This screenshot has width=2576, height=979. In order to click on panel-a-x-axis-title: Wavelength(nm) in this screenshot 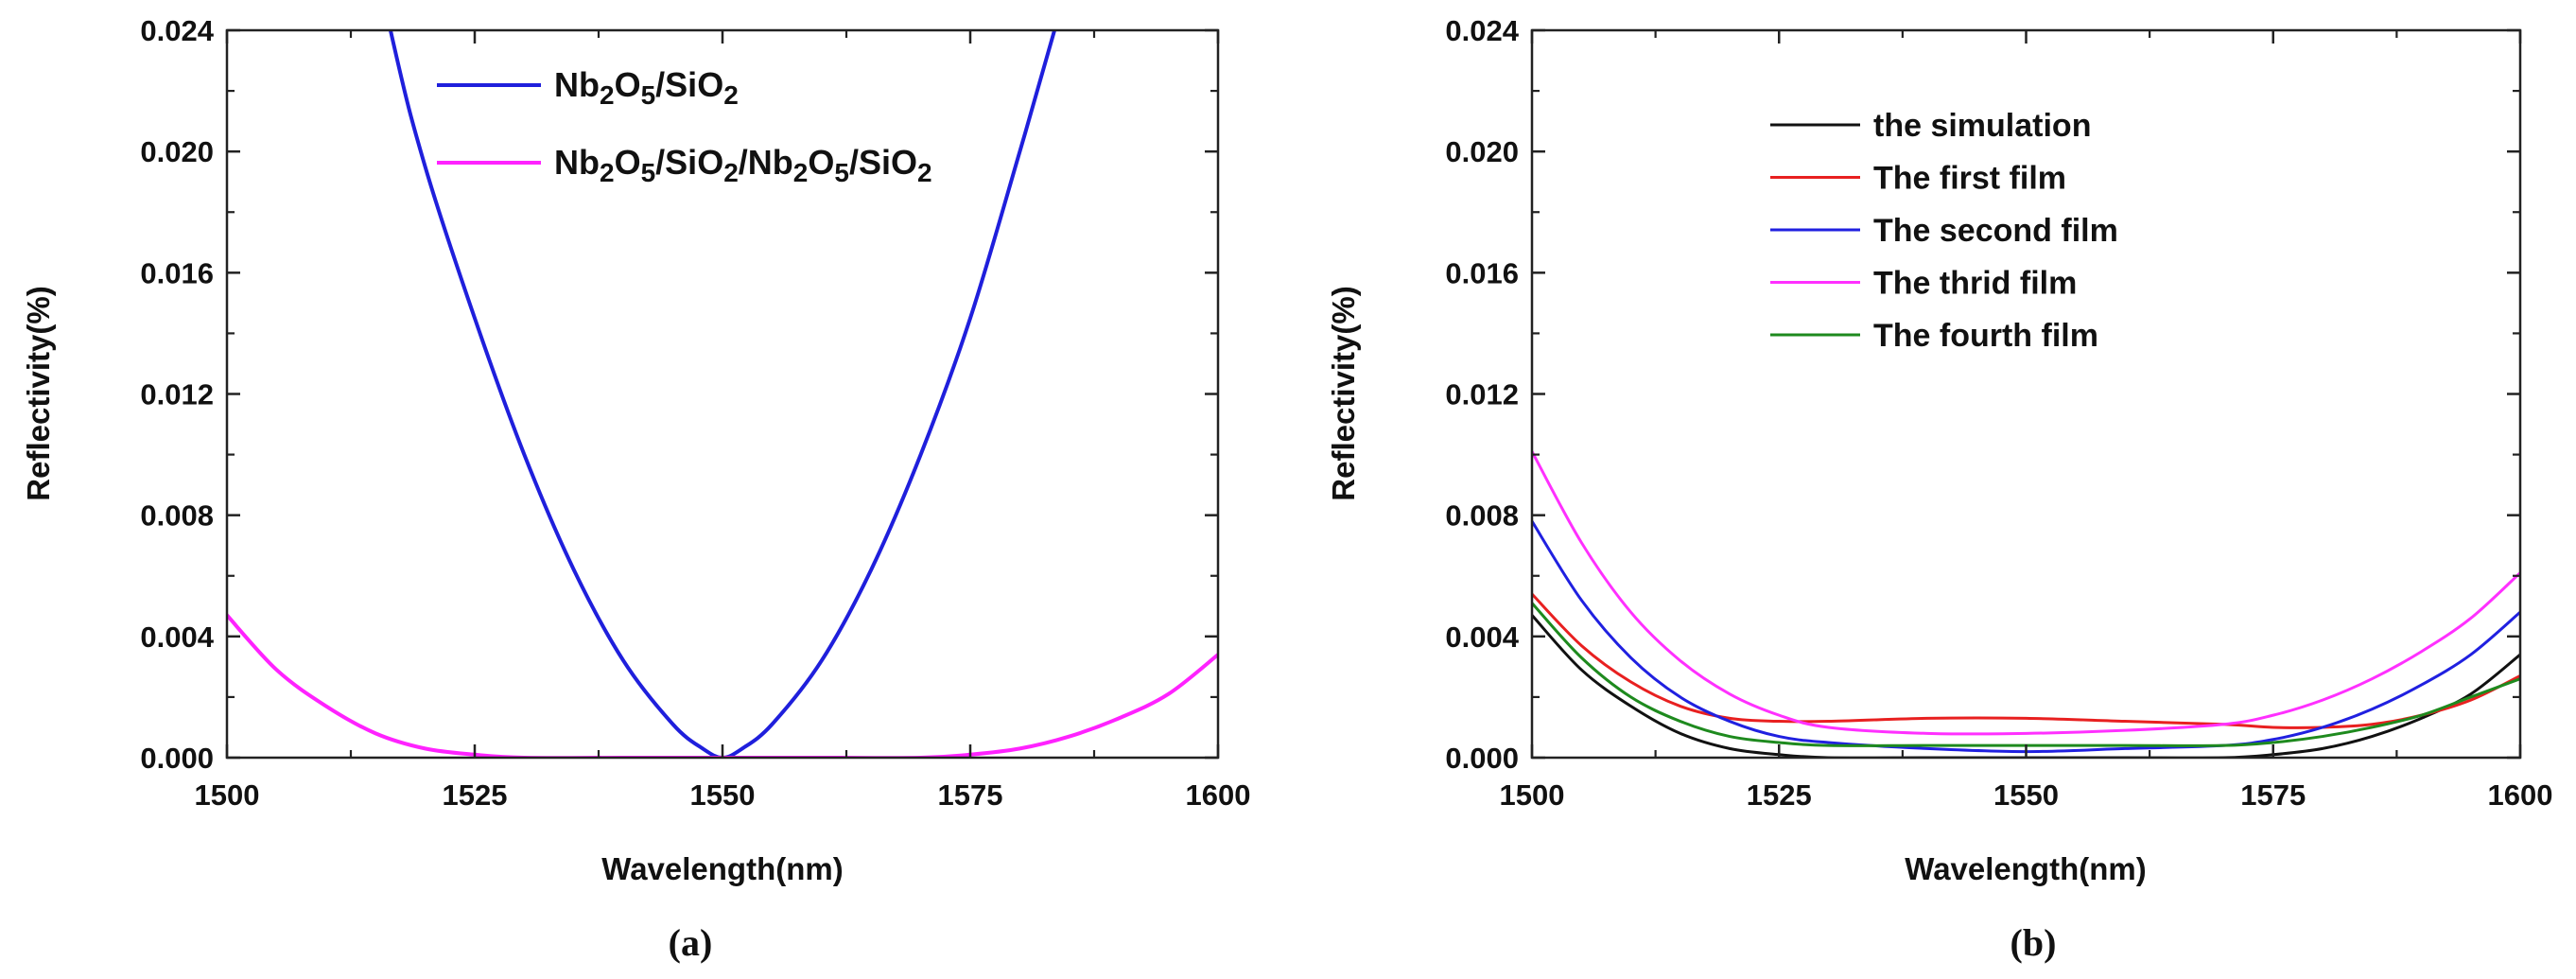, I will do `click(722, 868)`.